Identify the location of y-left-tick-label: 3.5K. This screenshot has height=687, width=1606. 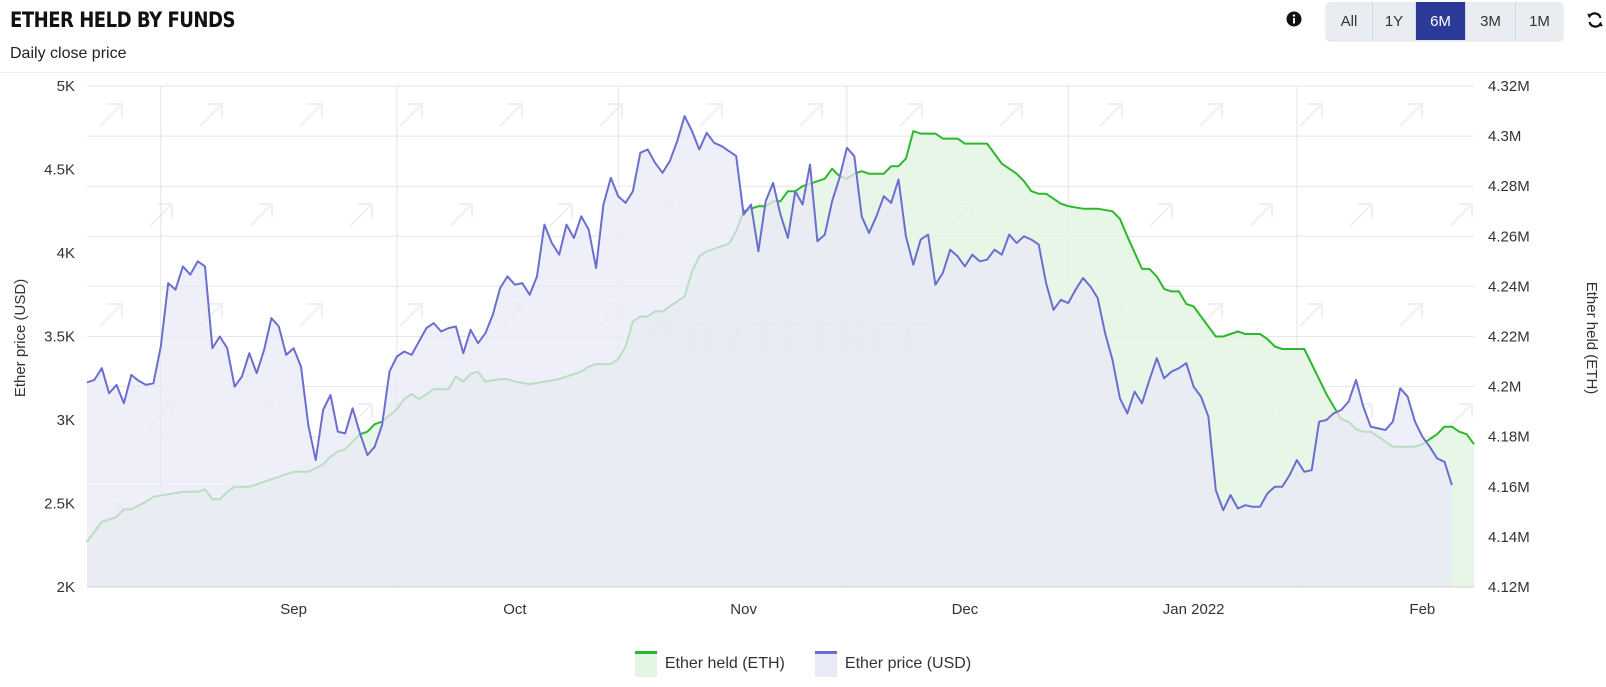
(59, 337).